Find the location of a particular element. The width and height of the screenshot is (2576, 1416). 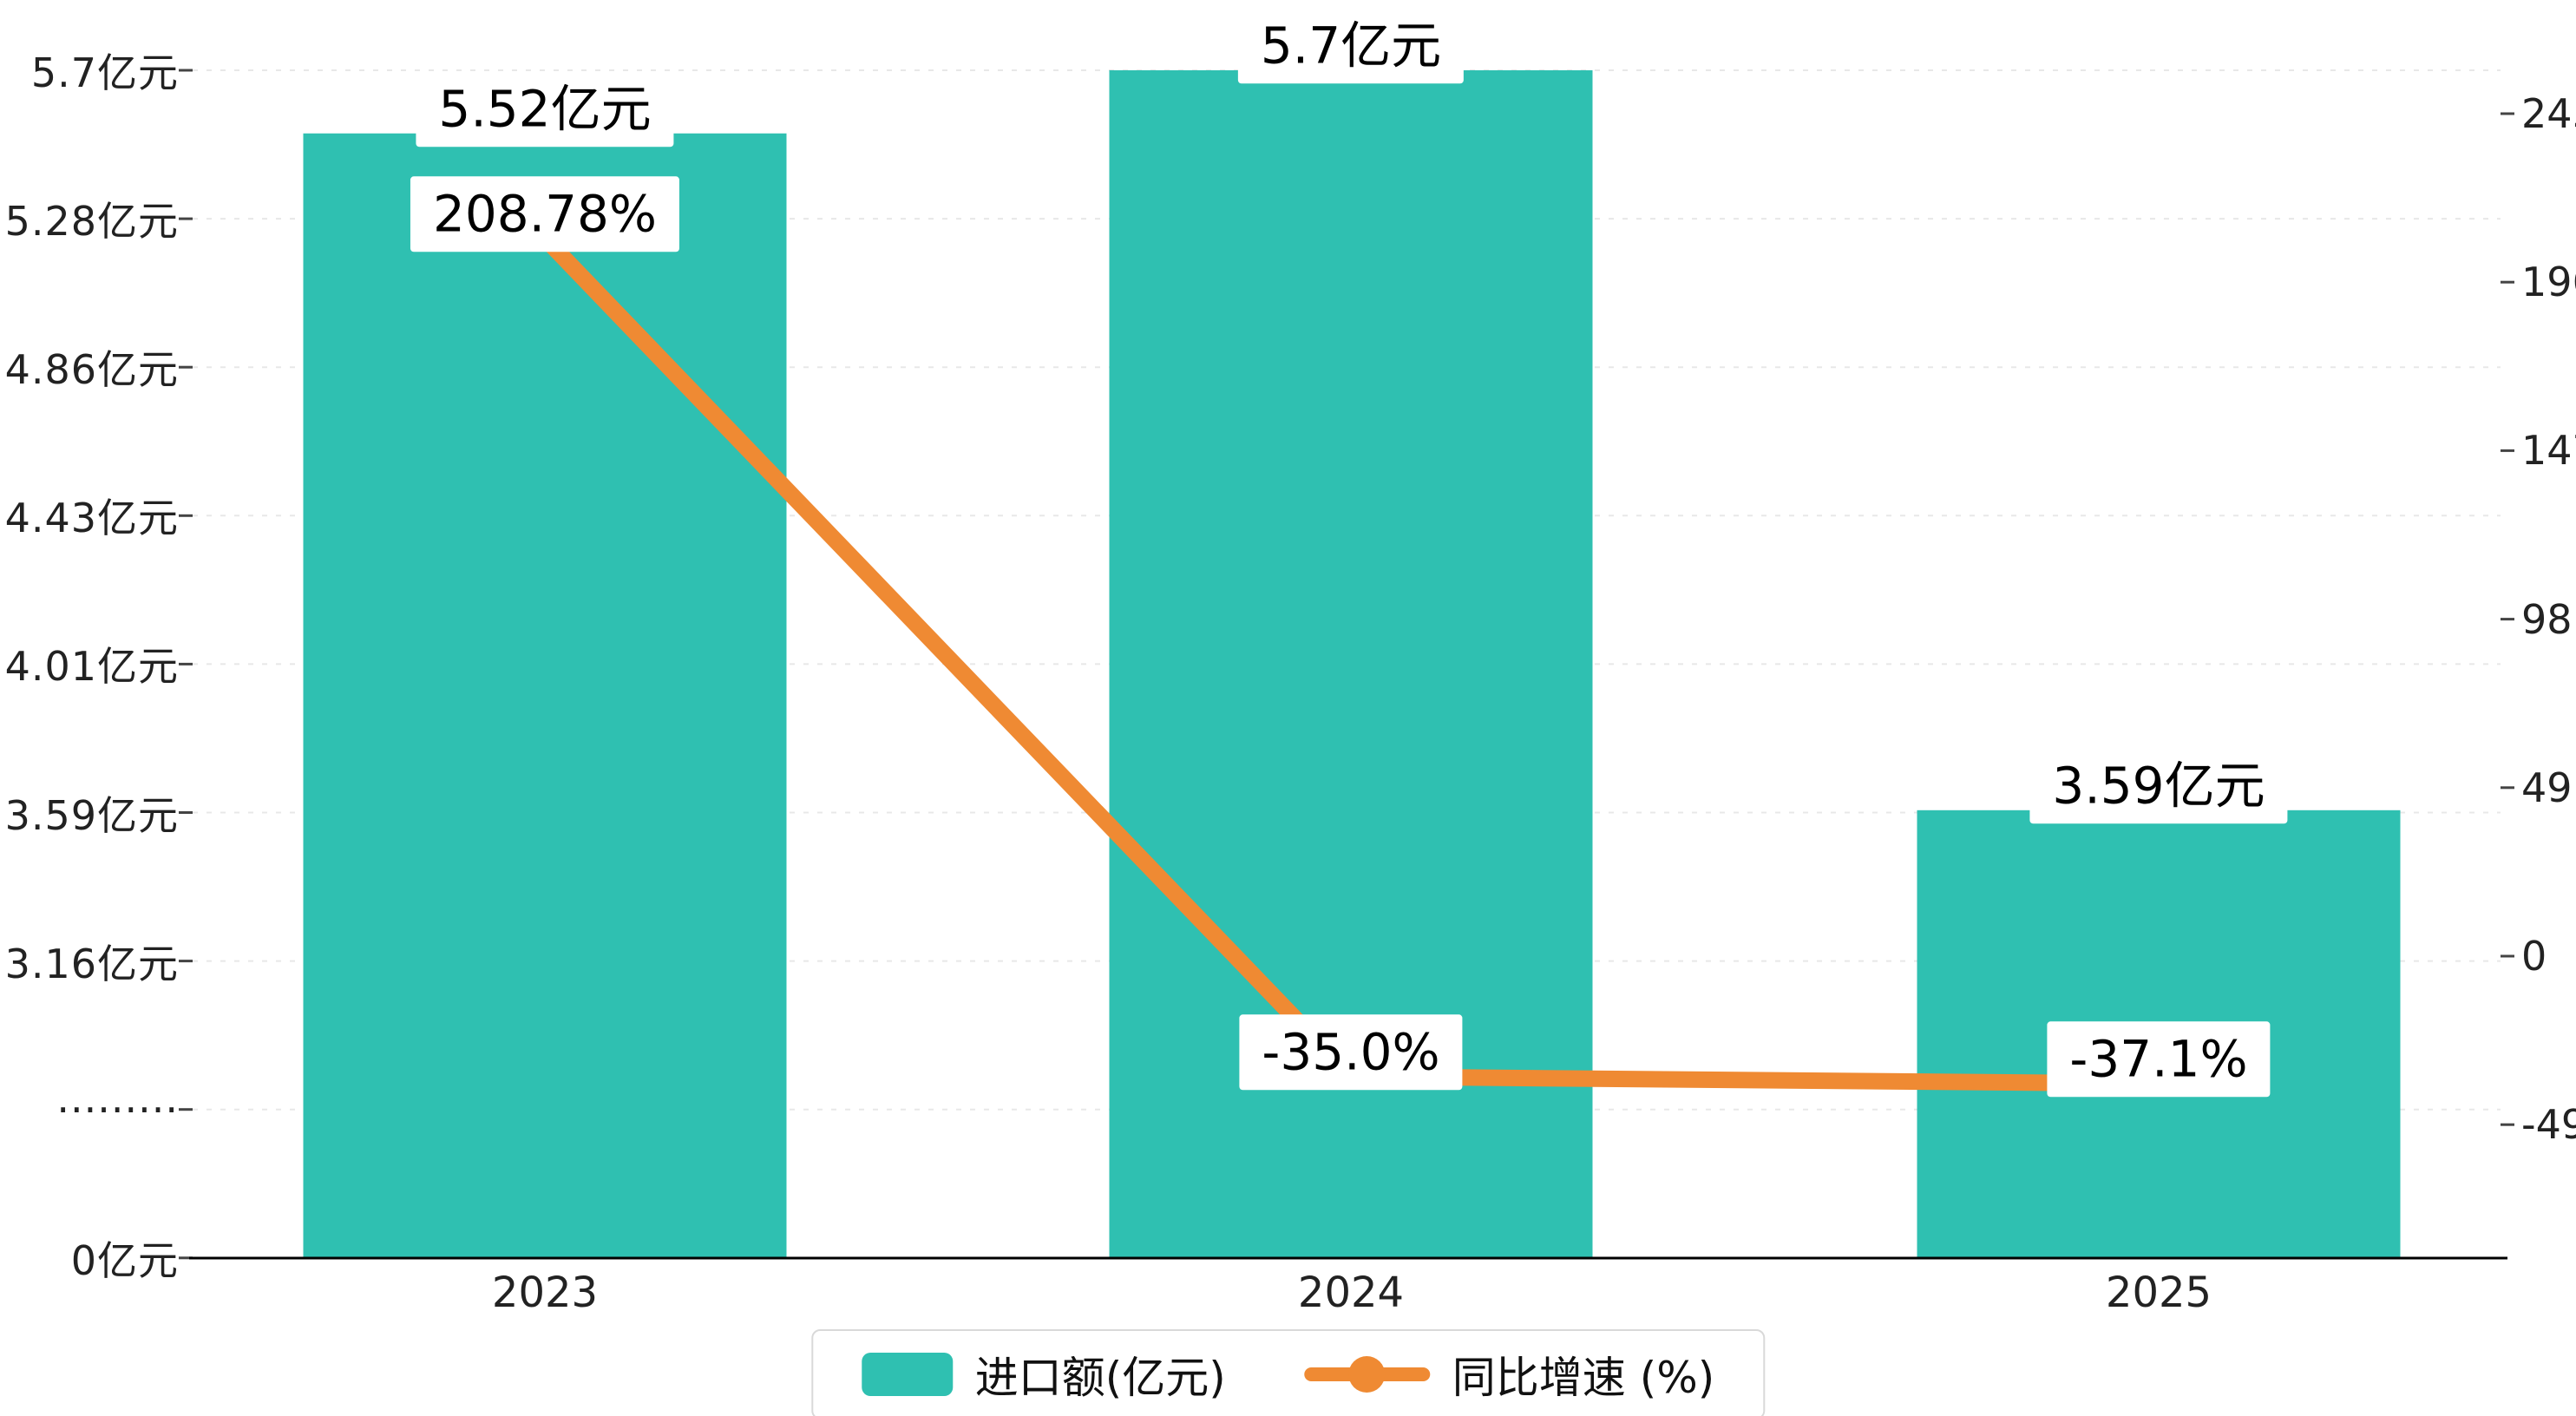

legend-bar-swatch-icon is located at coordinates (907, 1375).